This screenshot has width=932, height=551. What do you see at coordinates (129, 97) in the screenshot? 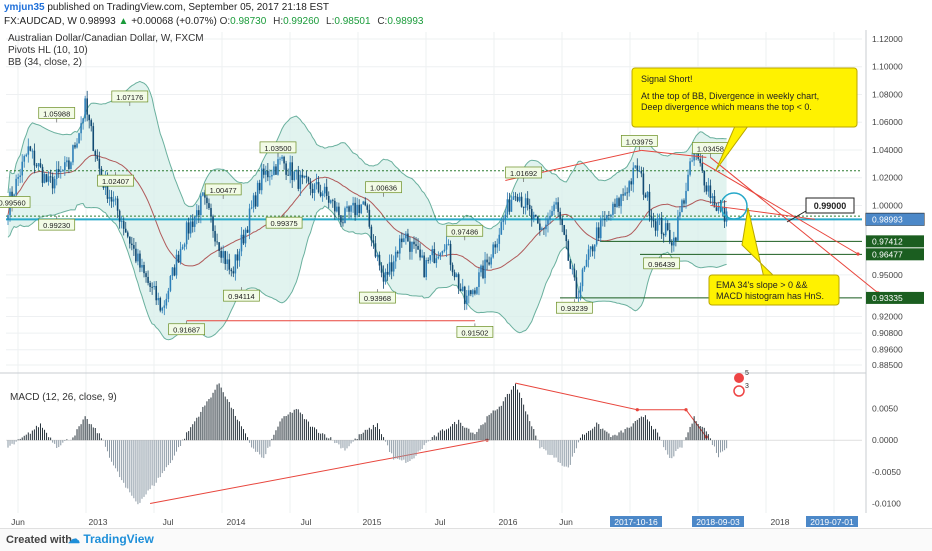
I see `pivot-label: 1.07176` at bounding box center [129, 97].